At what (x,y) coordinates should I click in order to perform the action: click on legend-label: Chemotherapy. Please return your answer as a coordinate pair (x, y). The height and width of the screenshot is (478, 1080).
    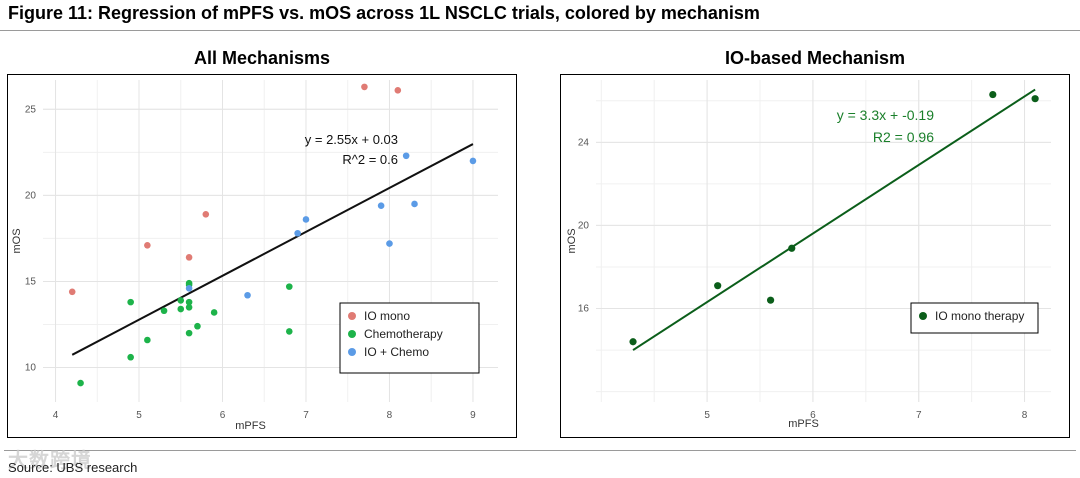
    Looking at the image, I should click on (403, 334).